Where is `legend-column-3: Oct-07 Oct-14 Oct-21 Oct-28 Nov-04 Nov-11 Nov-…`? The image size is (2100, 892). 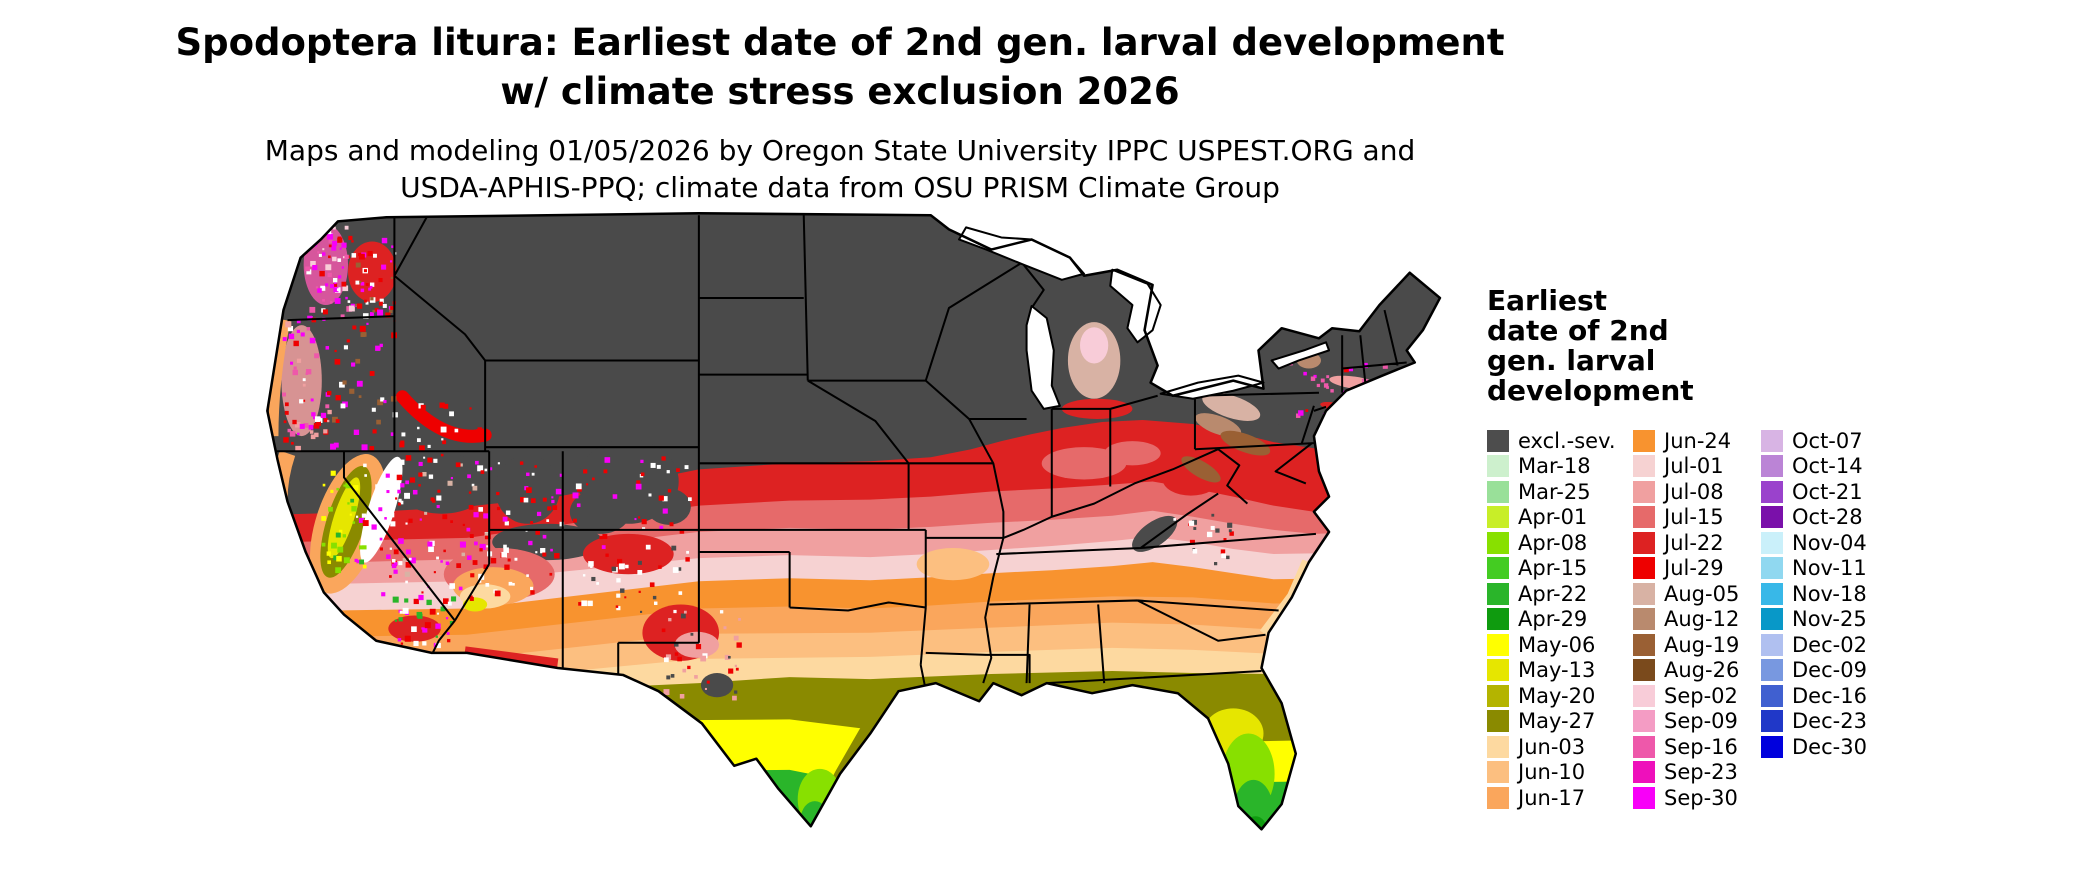 legend-column-3: Oct-07 Oct-14 Oct-21 Oct-28 Nov-04 Nov-11 Nov-… is located at coordinates (1836, 619).